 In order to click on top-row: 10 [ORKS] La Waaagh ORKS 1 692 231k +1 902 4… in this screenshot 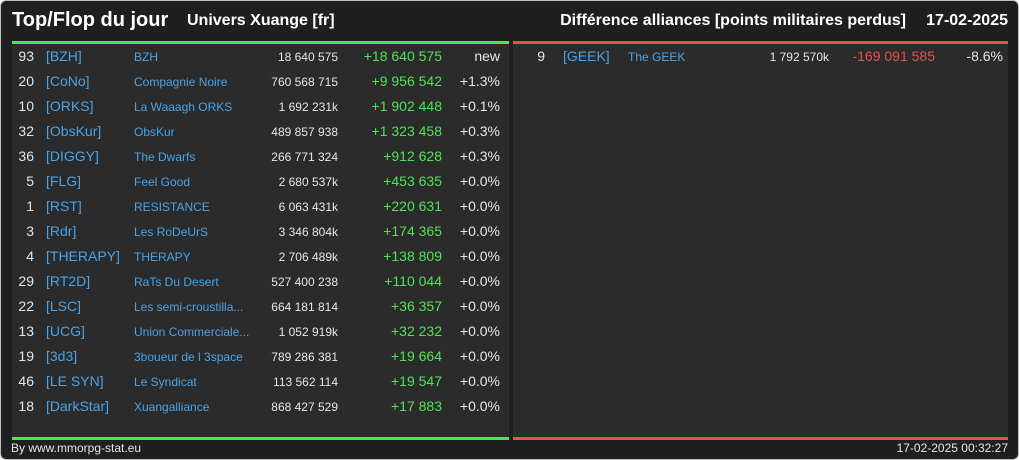, I will do `click(260, 106)`.